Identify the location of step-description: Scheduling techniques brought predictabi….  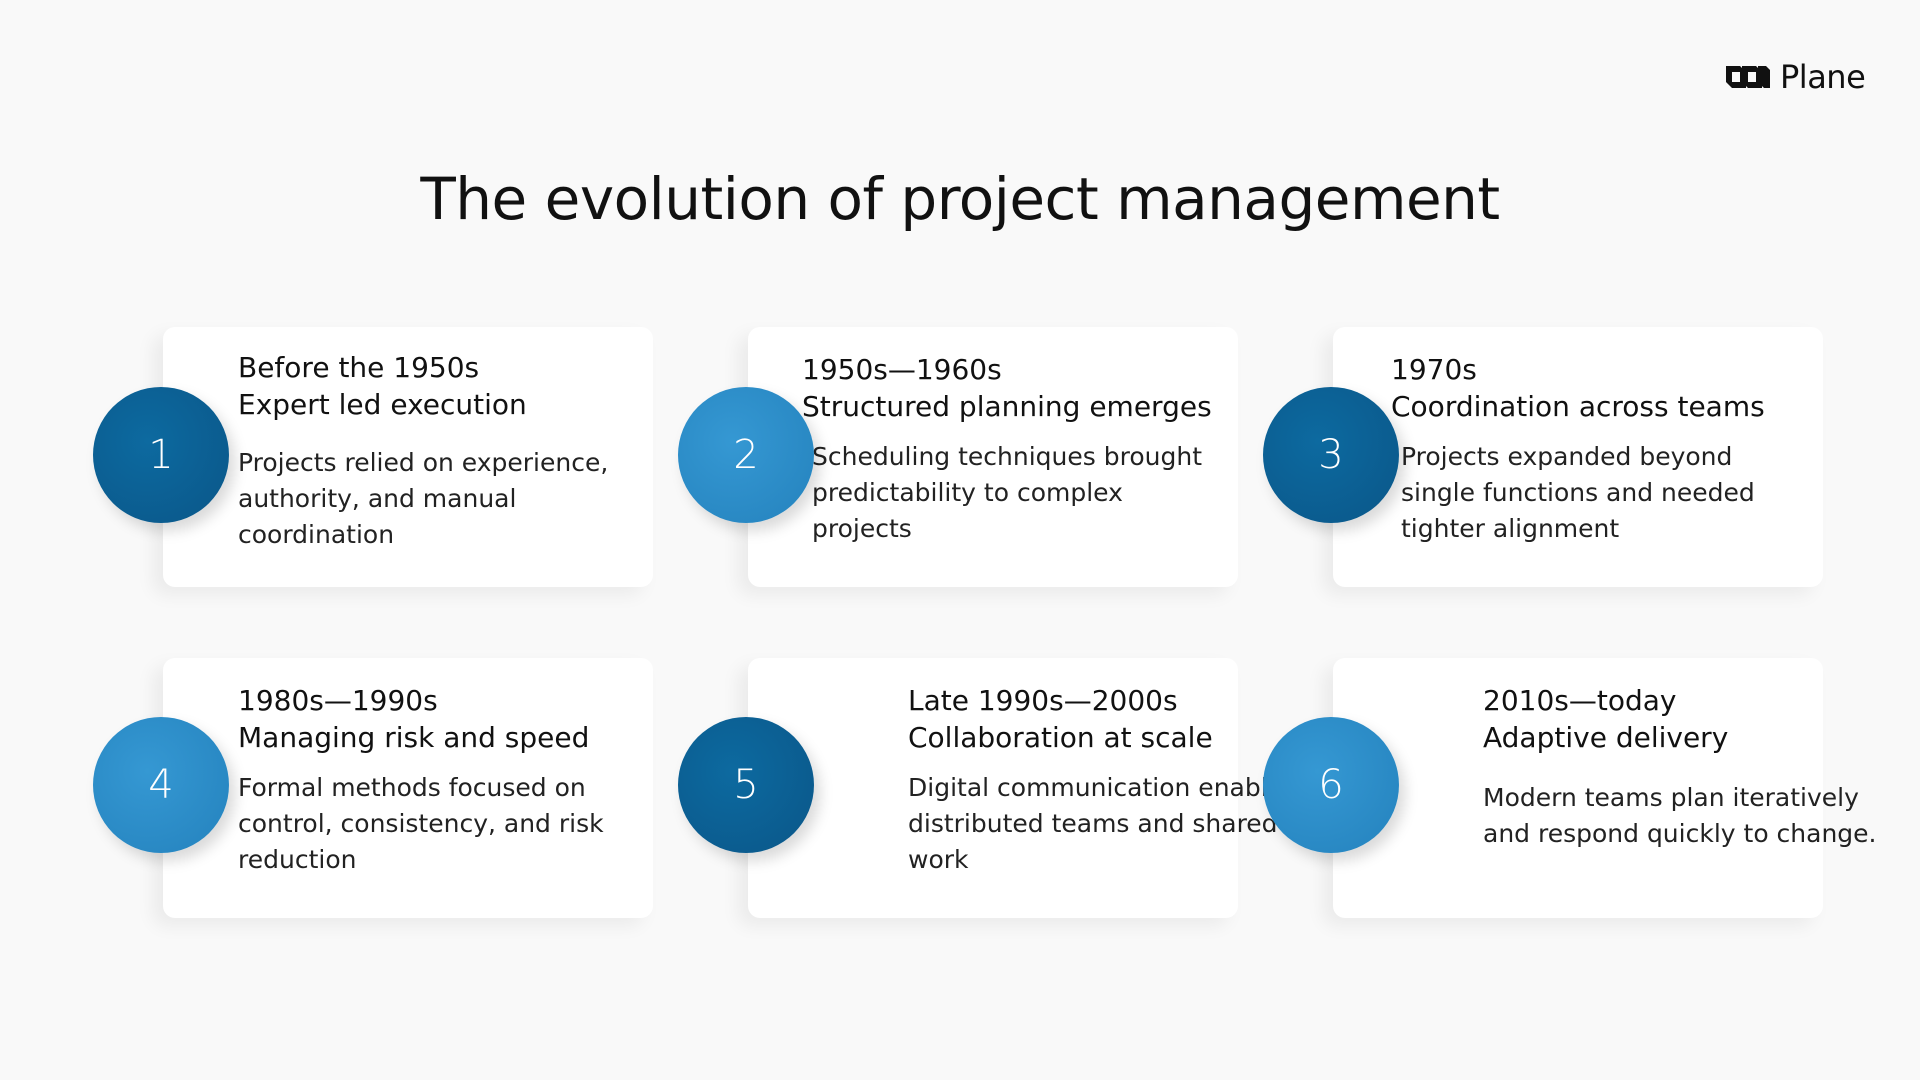
(1007, 492).